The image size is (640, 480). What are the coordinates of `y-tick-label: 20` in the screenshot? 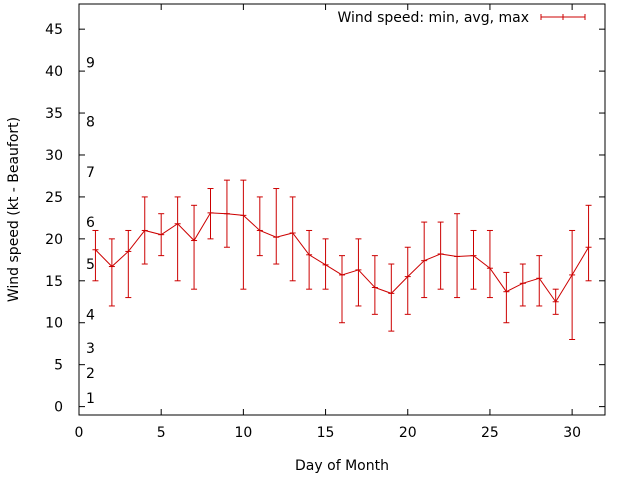 It's located at (54, 240).